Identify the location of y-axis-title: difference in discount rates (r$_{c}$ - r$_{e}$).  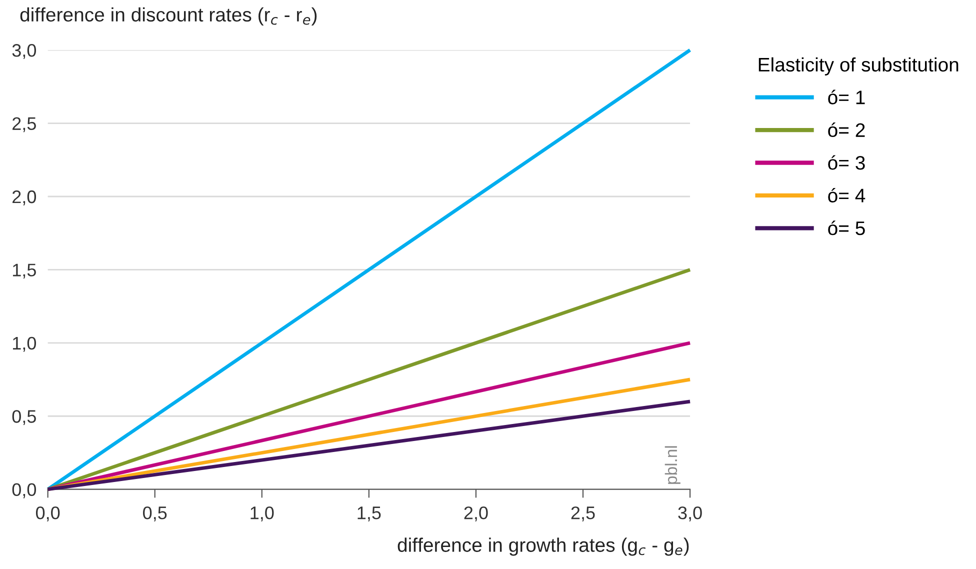
(168, 16).